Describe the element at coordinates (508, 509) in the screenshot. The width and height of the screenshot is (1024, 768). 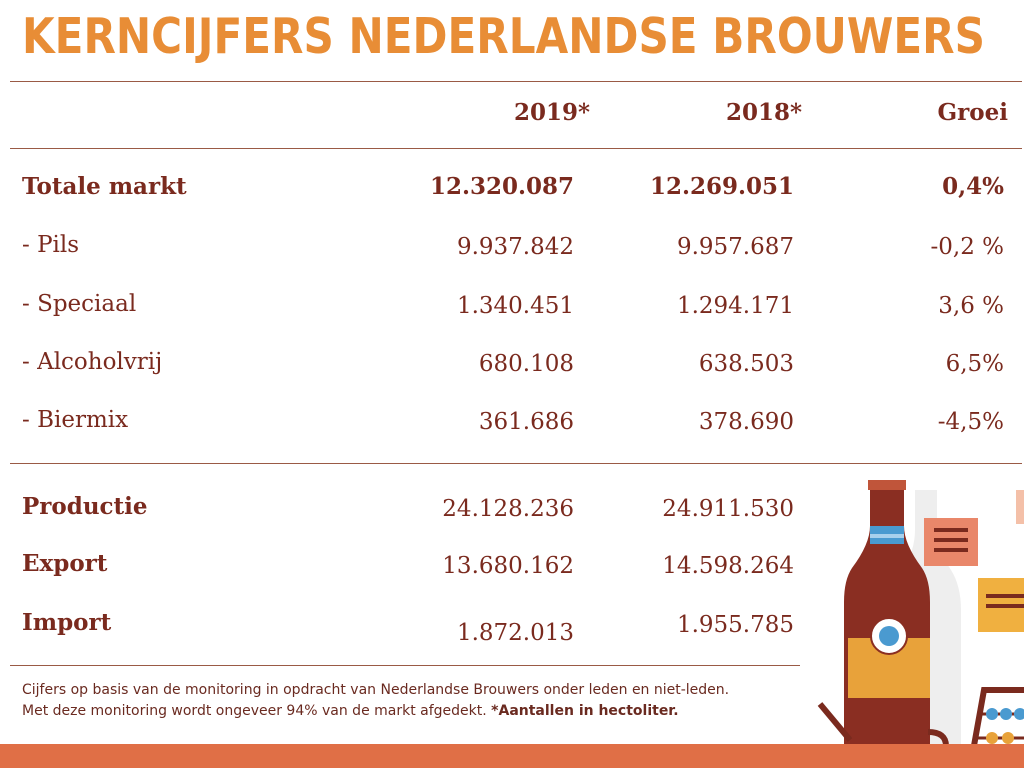
I see `value-2019: 24.128.236` at that location.